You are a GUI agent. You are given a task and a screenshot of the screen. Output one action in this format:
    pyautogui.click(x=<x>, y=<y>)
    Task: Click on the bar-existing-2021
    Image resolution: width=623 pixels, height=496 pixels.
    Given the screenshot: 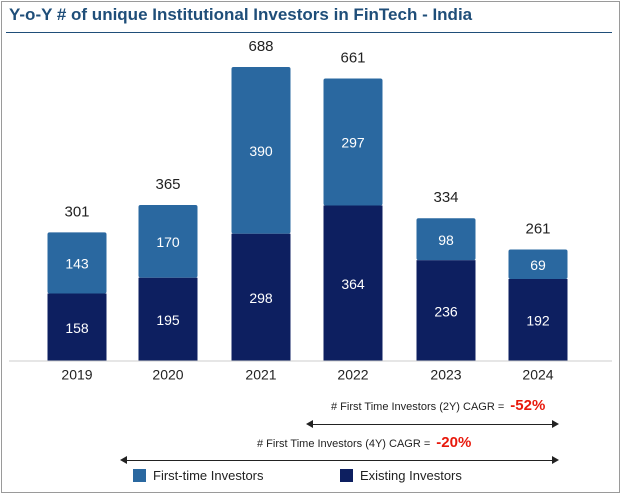 What is the action you would take?
    pyautogui.click(x=261, y=297)
    